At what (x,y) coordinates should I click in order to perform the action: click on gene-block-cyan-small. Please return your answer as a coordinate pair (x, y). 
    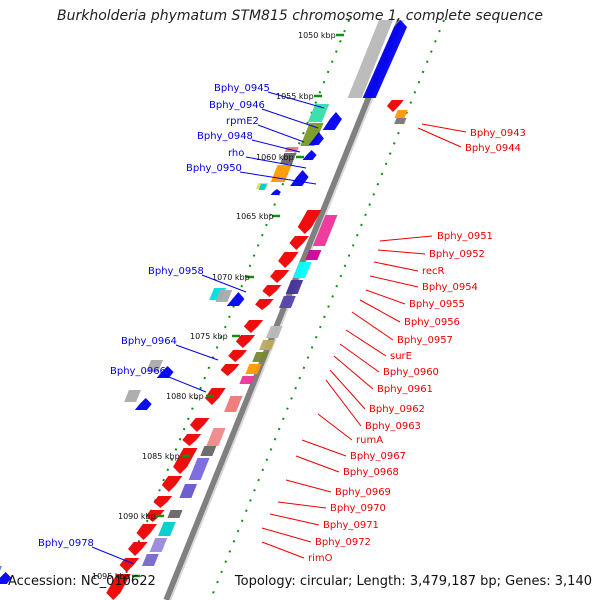
    Looking at the image, I should click on (262, 187).